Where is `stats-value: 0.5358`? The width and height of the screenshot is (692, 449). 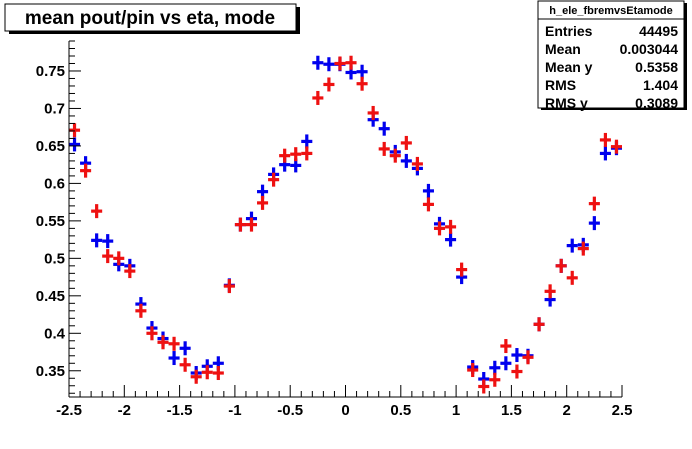
stats-value: 0.5358 is located at coordinates (656, 67).